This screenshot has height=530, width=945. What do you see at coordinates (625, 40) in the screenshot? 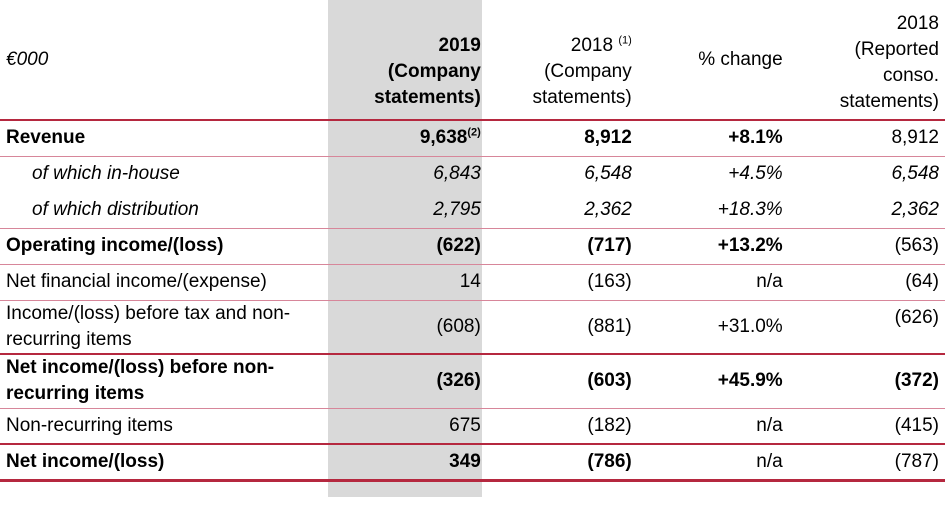
I see `footnote-1: (1)` at bounding box center [625, 40].